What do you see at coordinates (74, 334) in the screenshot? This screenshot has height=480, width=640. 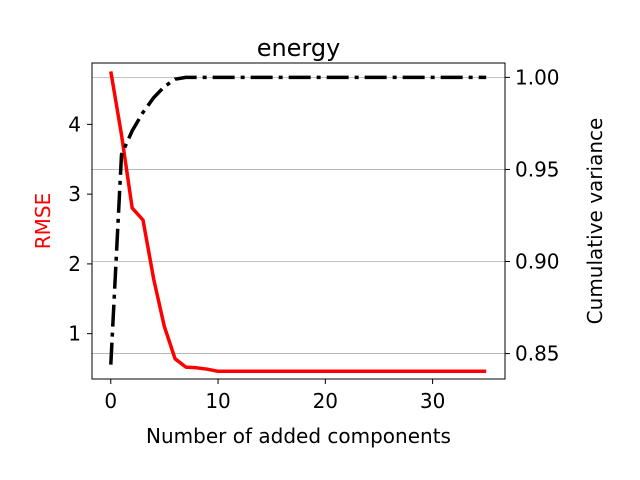 I see `y-left-tick-label: 1` at bounding box center [74, 334].